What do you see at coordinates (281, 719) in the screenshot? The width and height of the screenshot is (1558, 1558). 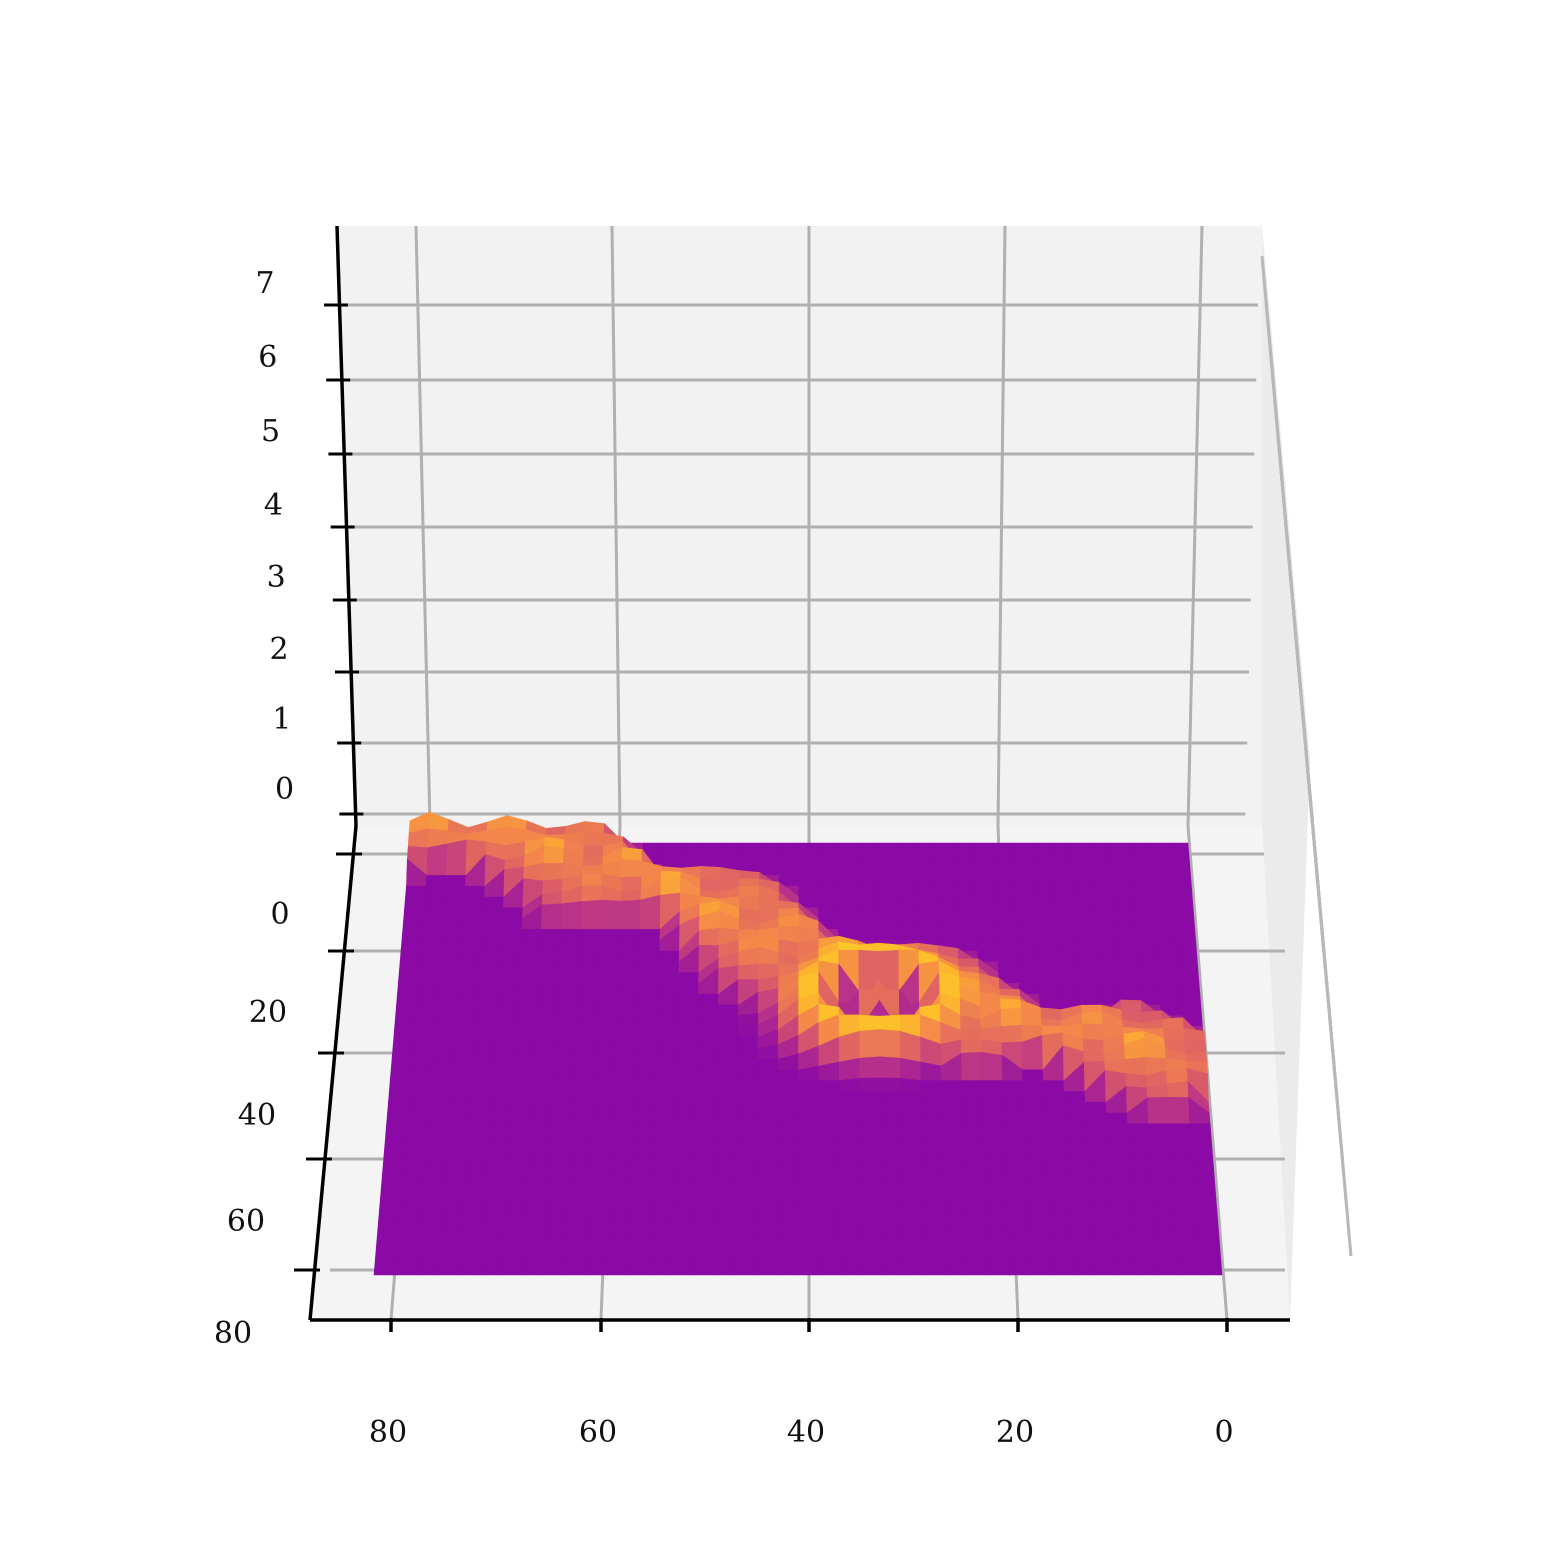 I see `z-tick-label: 1` at bounding box center [281, 719].